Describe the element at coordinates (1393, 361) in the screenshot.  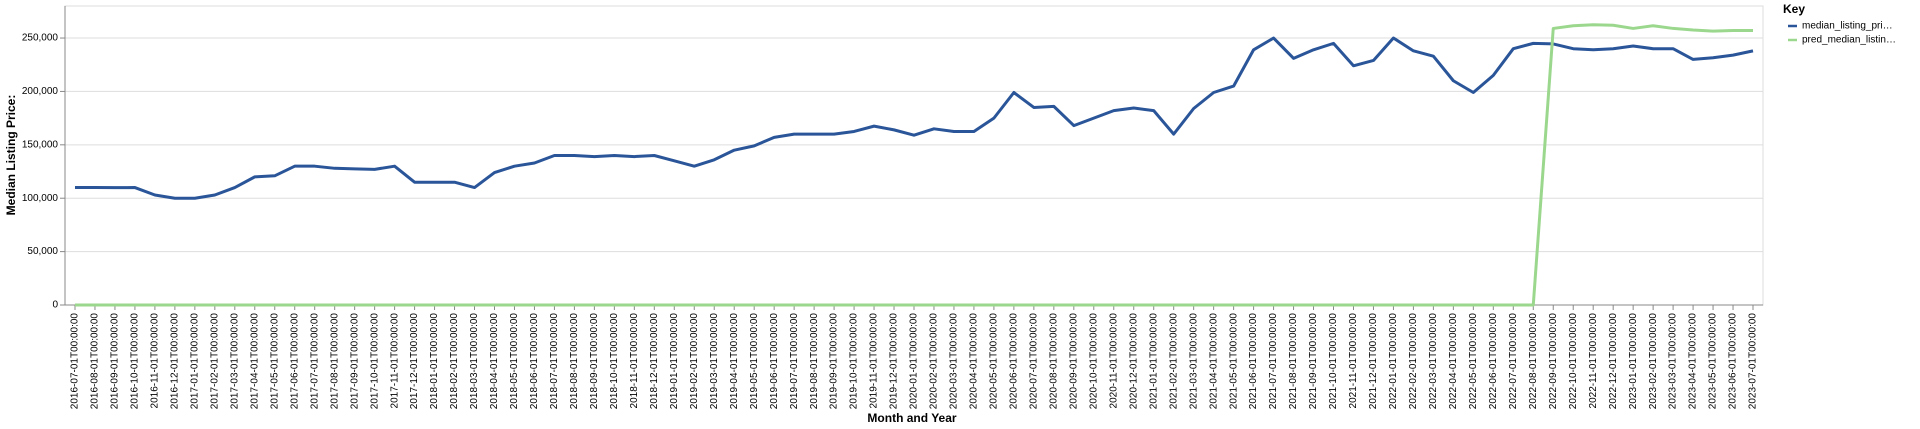
I see `x-tick-label: 2022-01-01T00:00:00` at that location.